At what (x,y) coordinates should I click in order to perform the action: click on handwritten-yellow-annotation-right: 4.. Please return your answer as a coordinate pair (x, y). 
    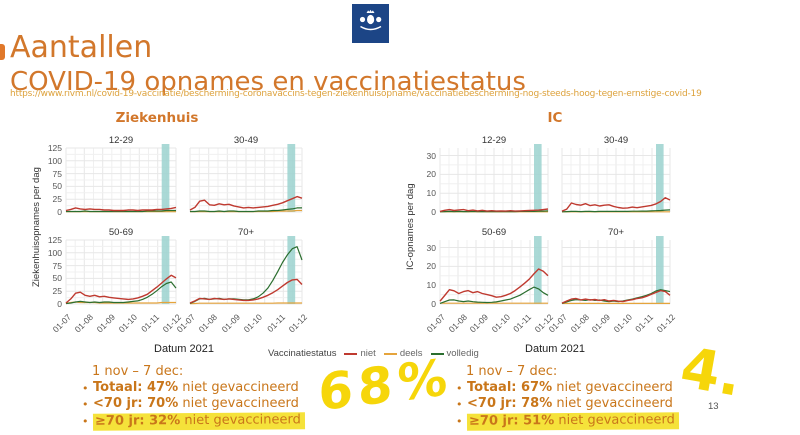
    Looking at the image, I should click on (711, 372).